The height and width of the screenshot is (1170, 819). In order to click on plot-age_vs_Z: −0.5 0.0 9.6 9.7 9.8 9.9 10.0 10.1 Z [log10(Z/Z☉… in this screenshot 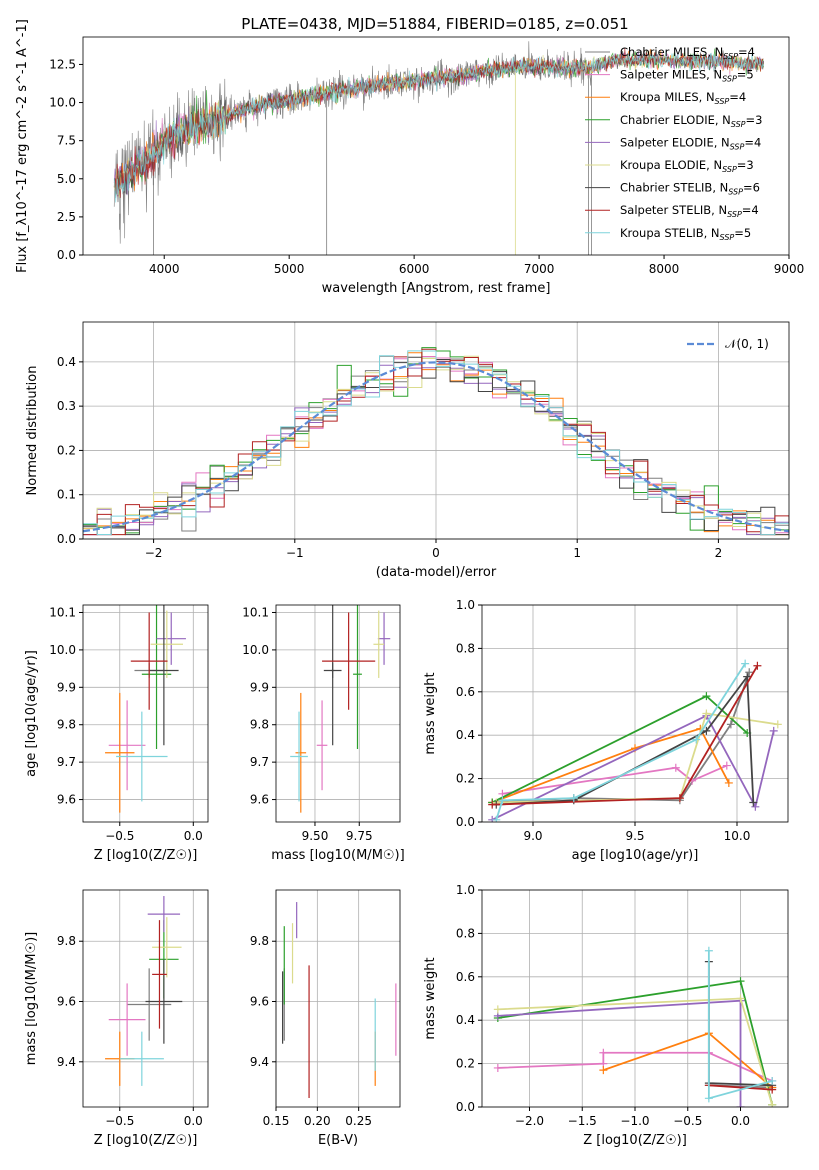, I will do `click(116, 733)`.